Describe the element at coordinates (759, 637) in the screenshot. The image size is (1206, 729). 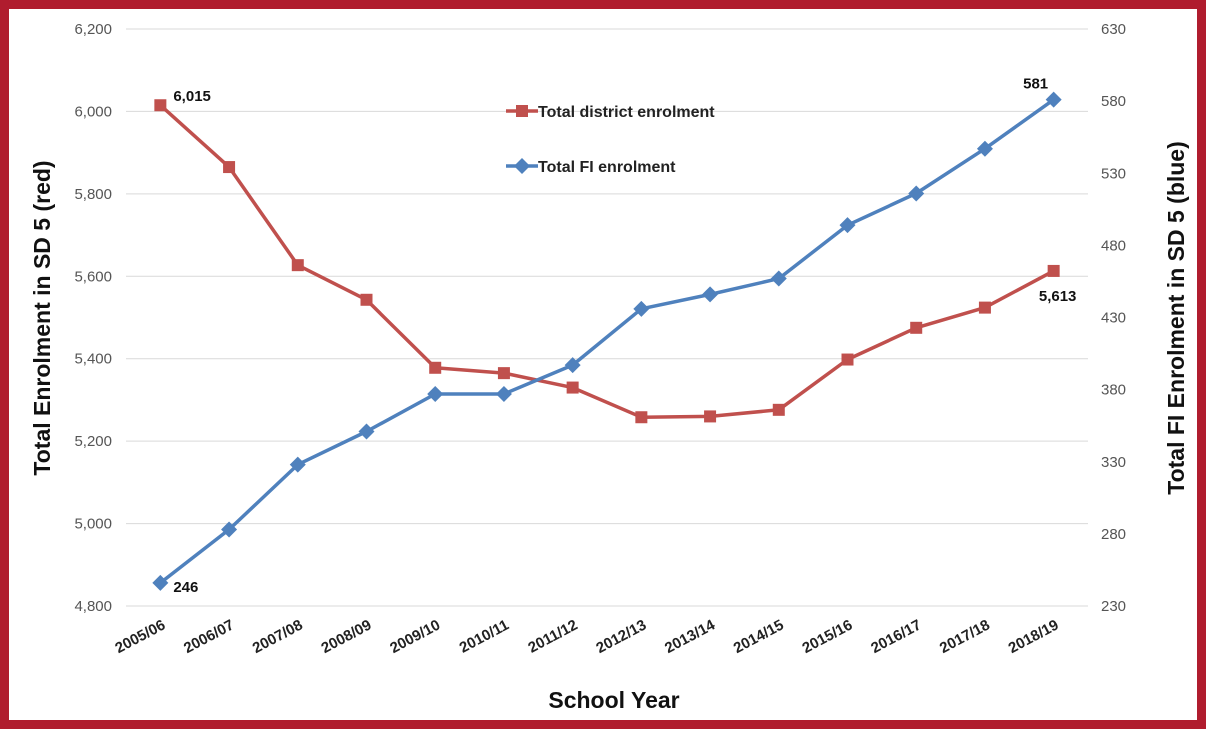
I see `x-tick-label: 2014/15` at that location.